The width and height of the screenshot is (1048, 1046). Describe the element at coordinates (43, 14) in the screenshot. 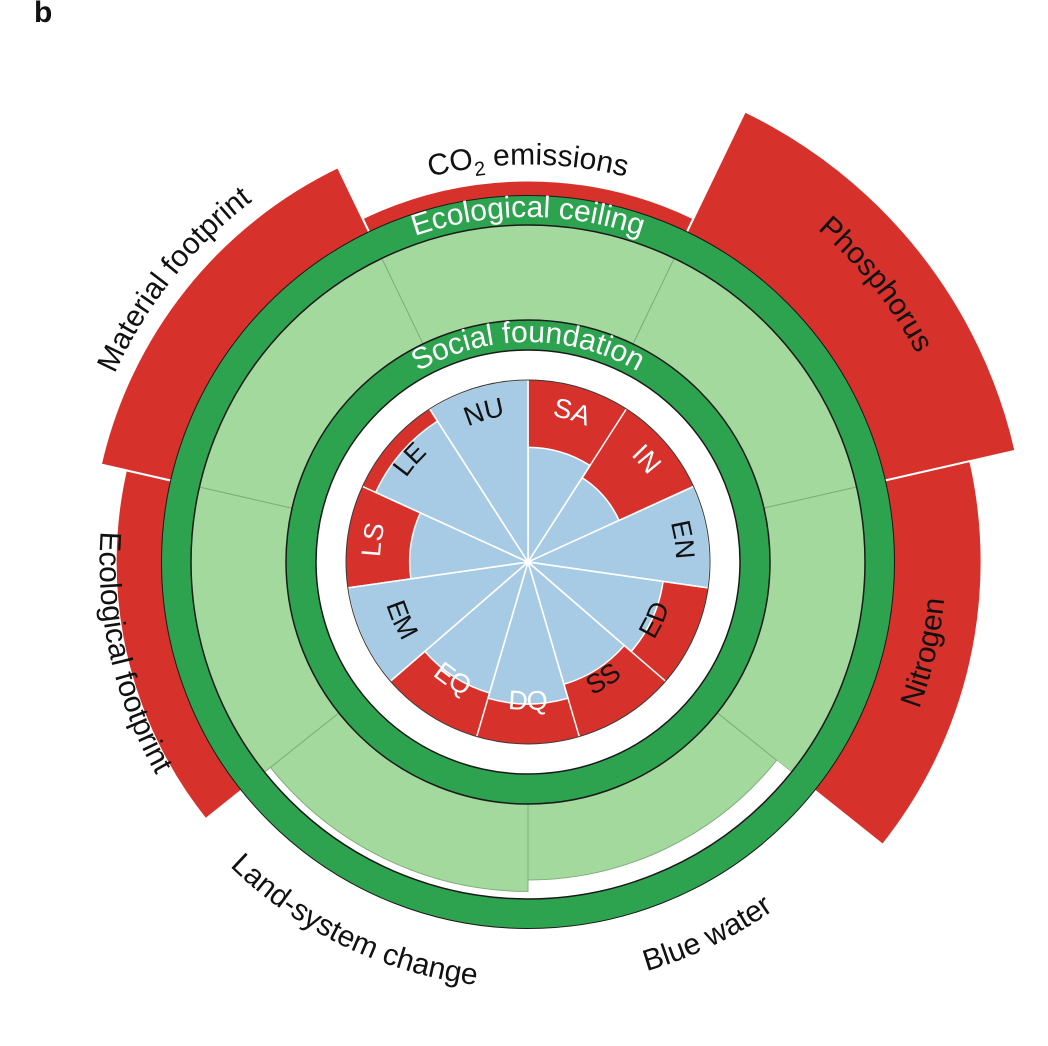

I see `panel-letter: b` at that location.